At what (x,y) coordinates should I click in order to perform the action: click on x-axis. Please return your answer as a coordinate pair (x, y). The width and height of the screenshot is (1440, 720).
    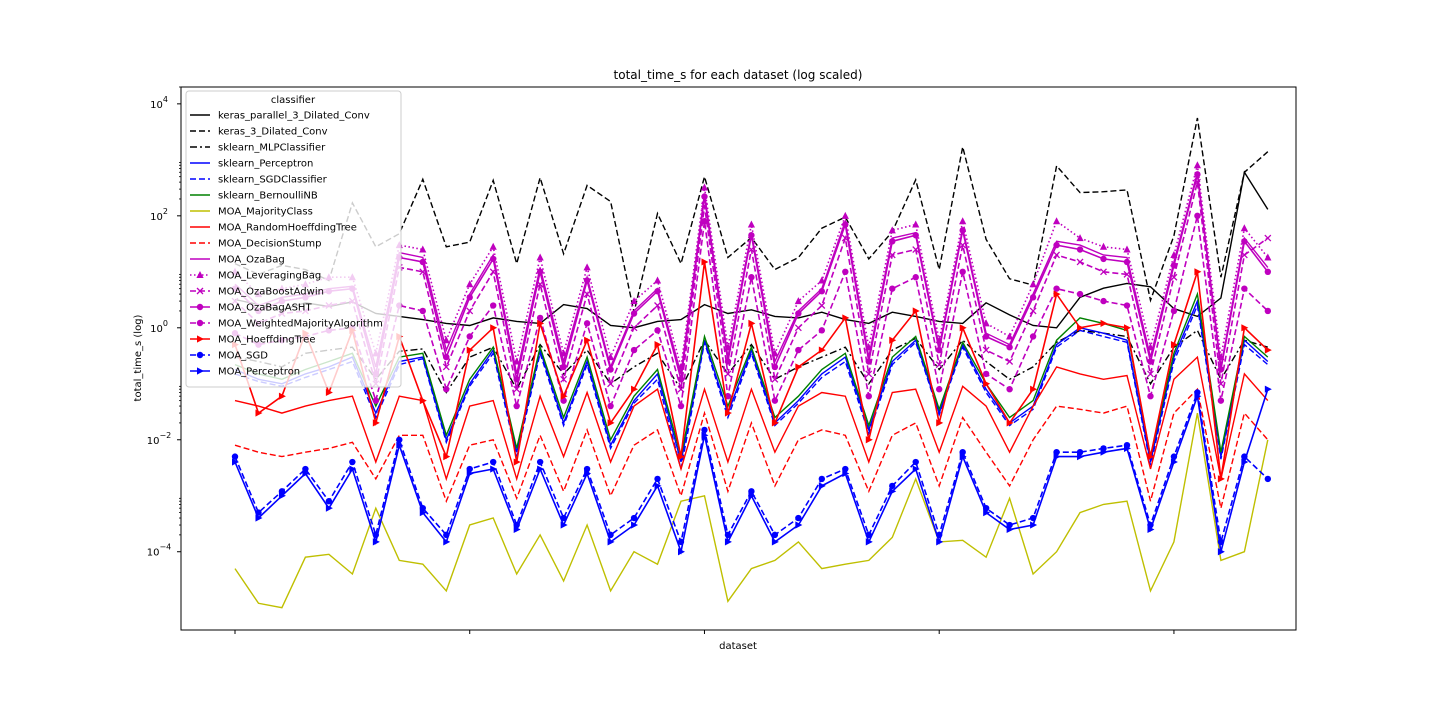
    Looking at the image, I should click on (704, 632).